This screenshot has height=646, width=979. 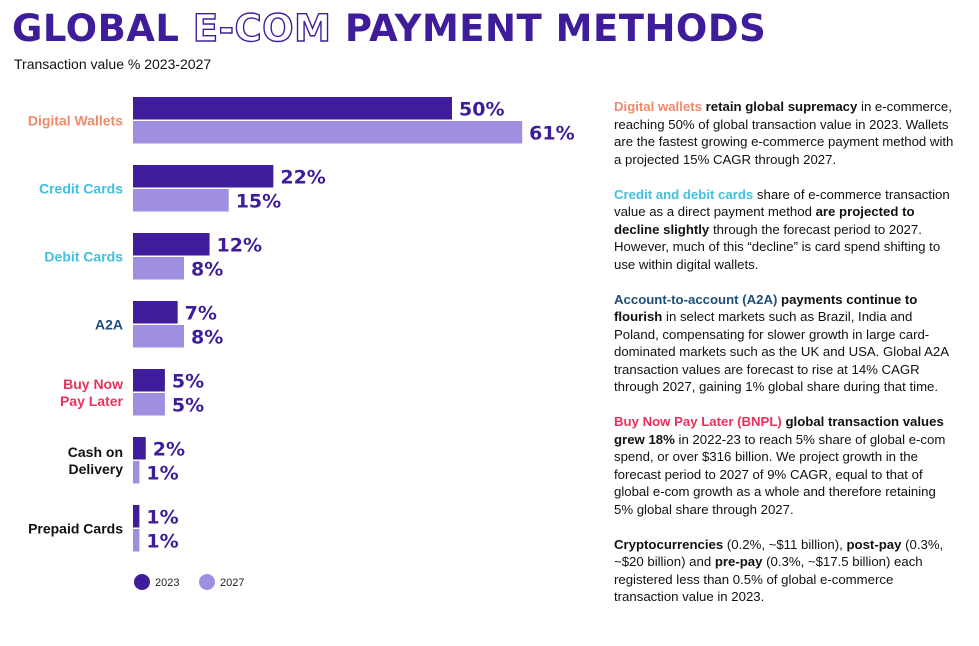 What do you see at coordinates (658, 106) in the screenshot?
I see `commentary-text: Digital wallets` at bounding box center [658, 106].